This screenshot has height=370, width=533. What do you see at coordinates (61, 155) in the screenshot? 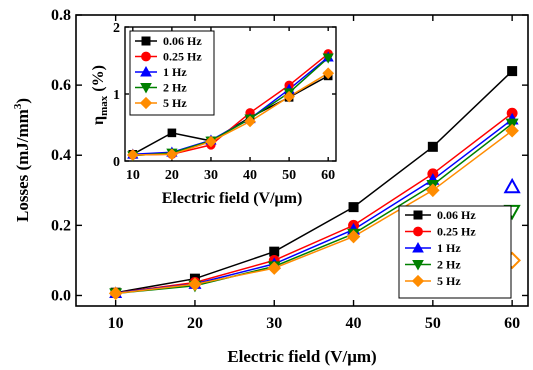
I see `main-y-tick-label: 0.4` at bounding box center [61, 155].